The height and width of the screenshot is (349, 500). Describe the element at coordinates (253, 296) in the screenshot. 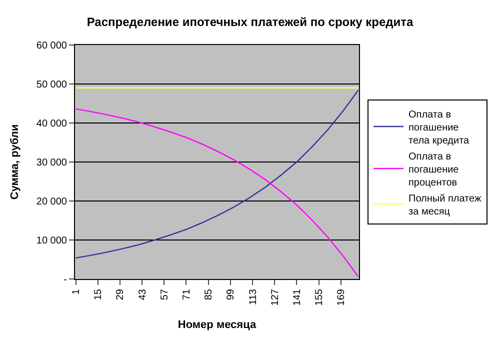

I see `x-tick-label: 113` at that location.